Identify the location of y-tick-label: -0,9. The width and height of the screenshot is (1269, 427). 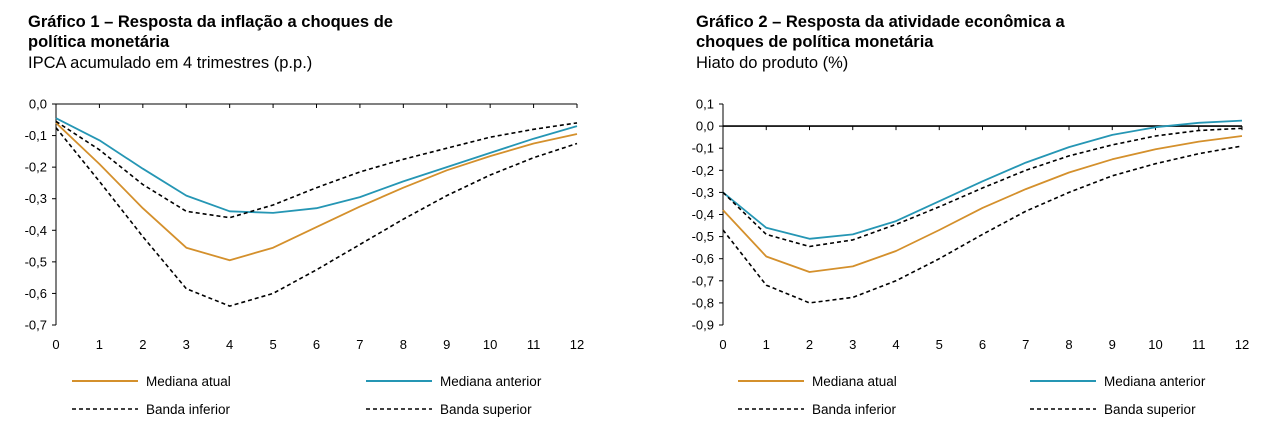
(703, 325).